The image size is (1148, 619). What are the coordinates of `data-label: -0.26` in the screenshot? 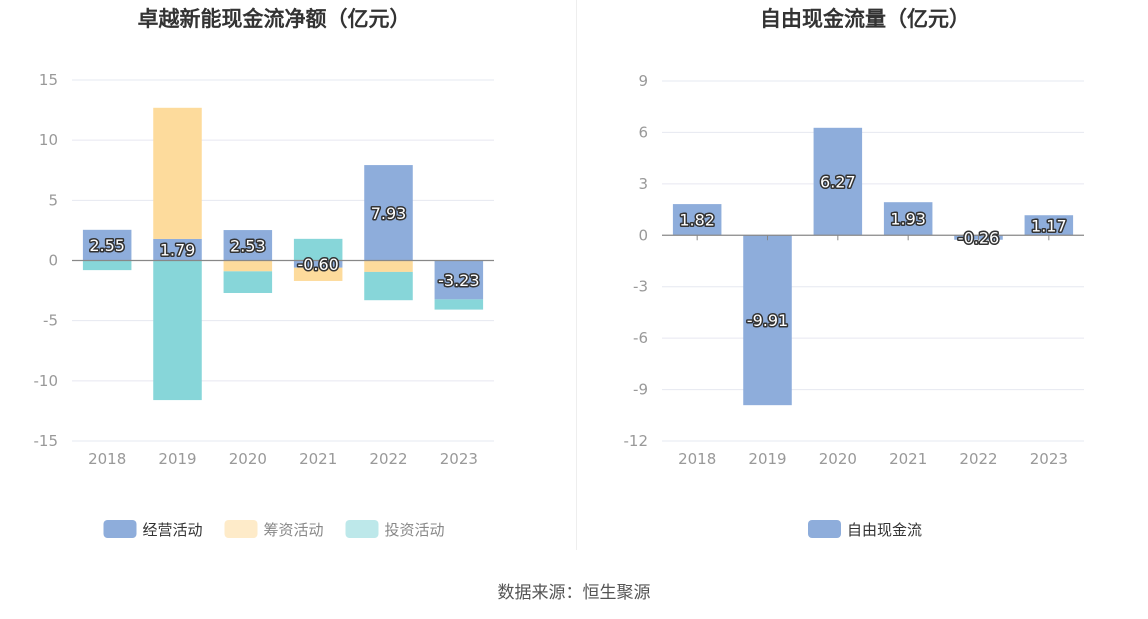 It's located at (978, 238).